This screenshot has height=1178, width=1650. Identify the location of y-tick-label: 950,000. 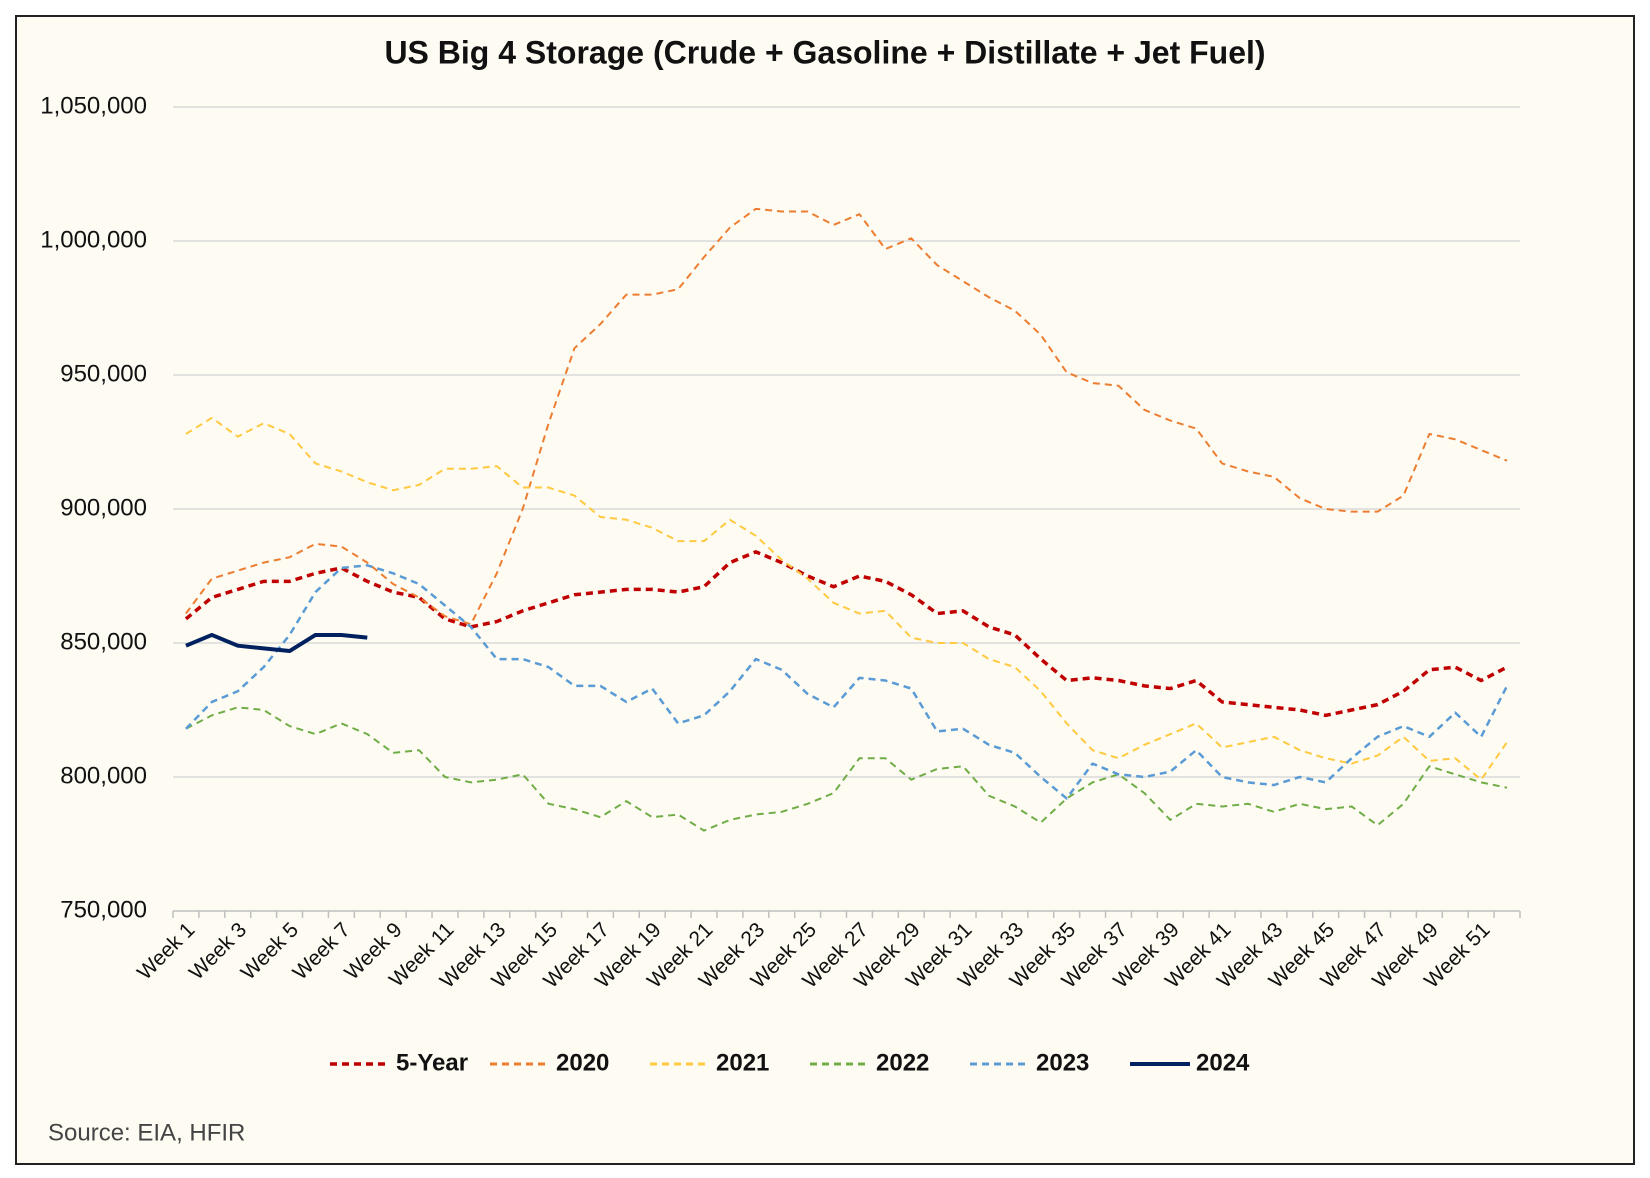
(103, 373).